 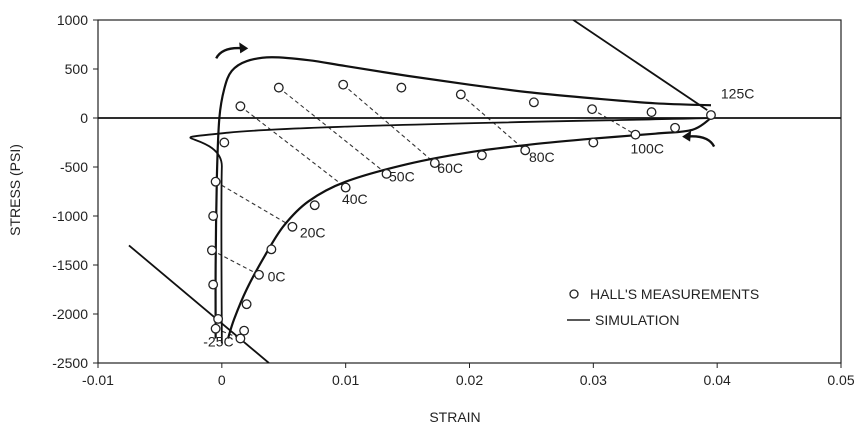 What do you see at coordinates (574, 294) in the screenshot?
I see `legend-circle-marker` at bounding box center [574, 294].